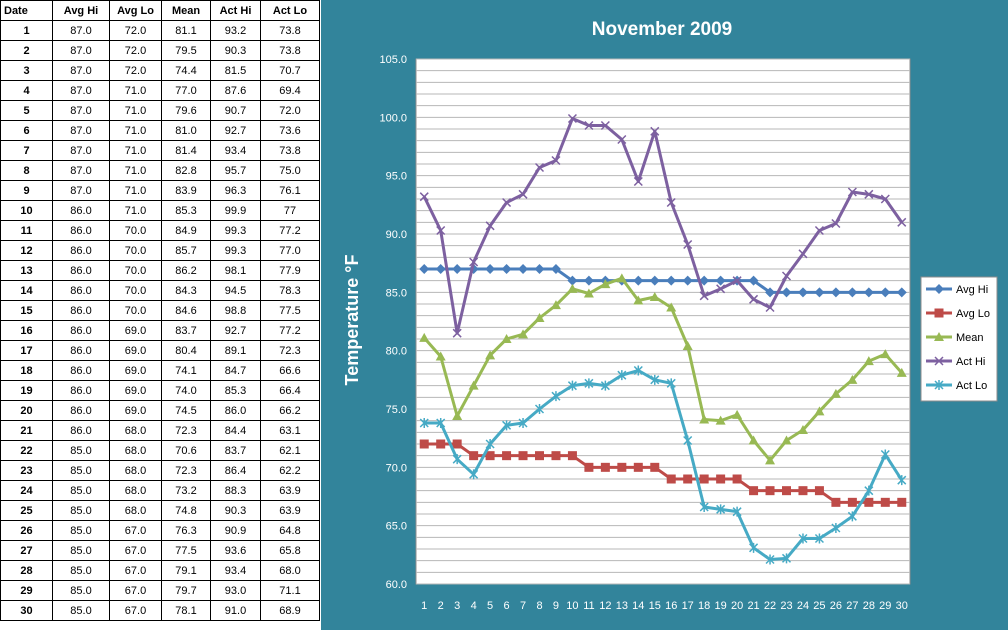 Image resolution: width=1008 pixels, height=630 pixels. What do you see at coordinates (160, 310) in the screenshot?
I see `table-row: 15 86.0 70.0 84.6 98.8 77.5` at bounding box center [160, 310].